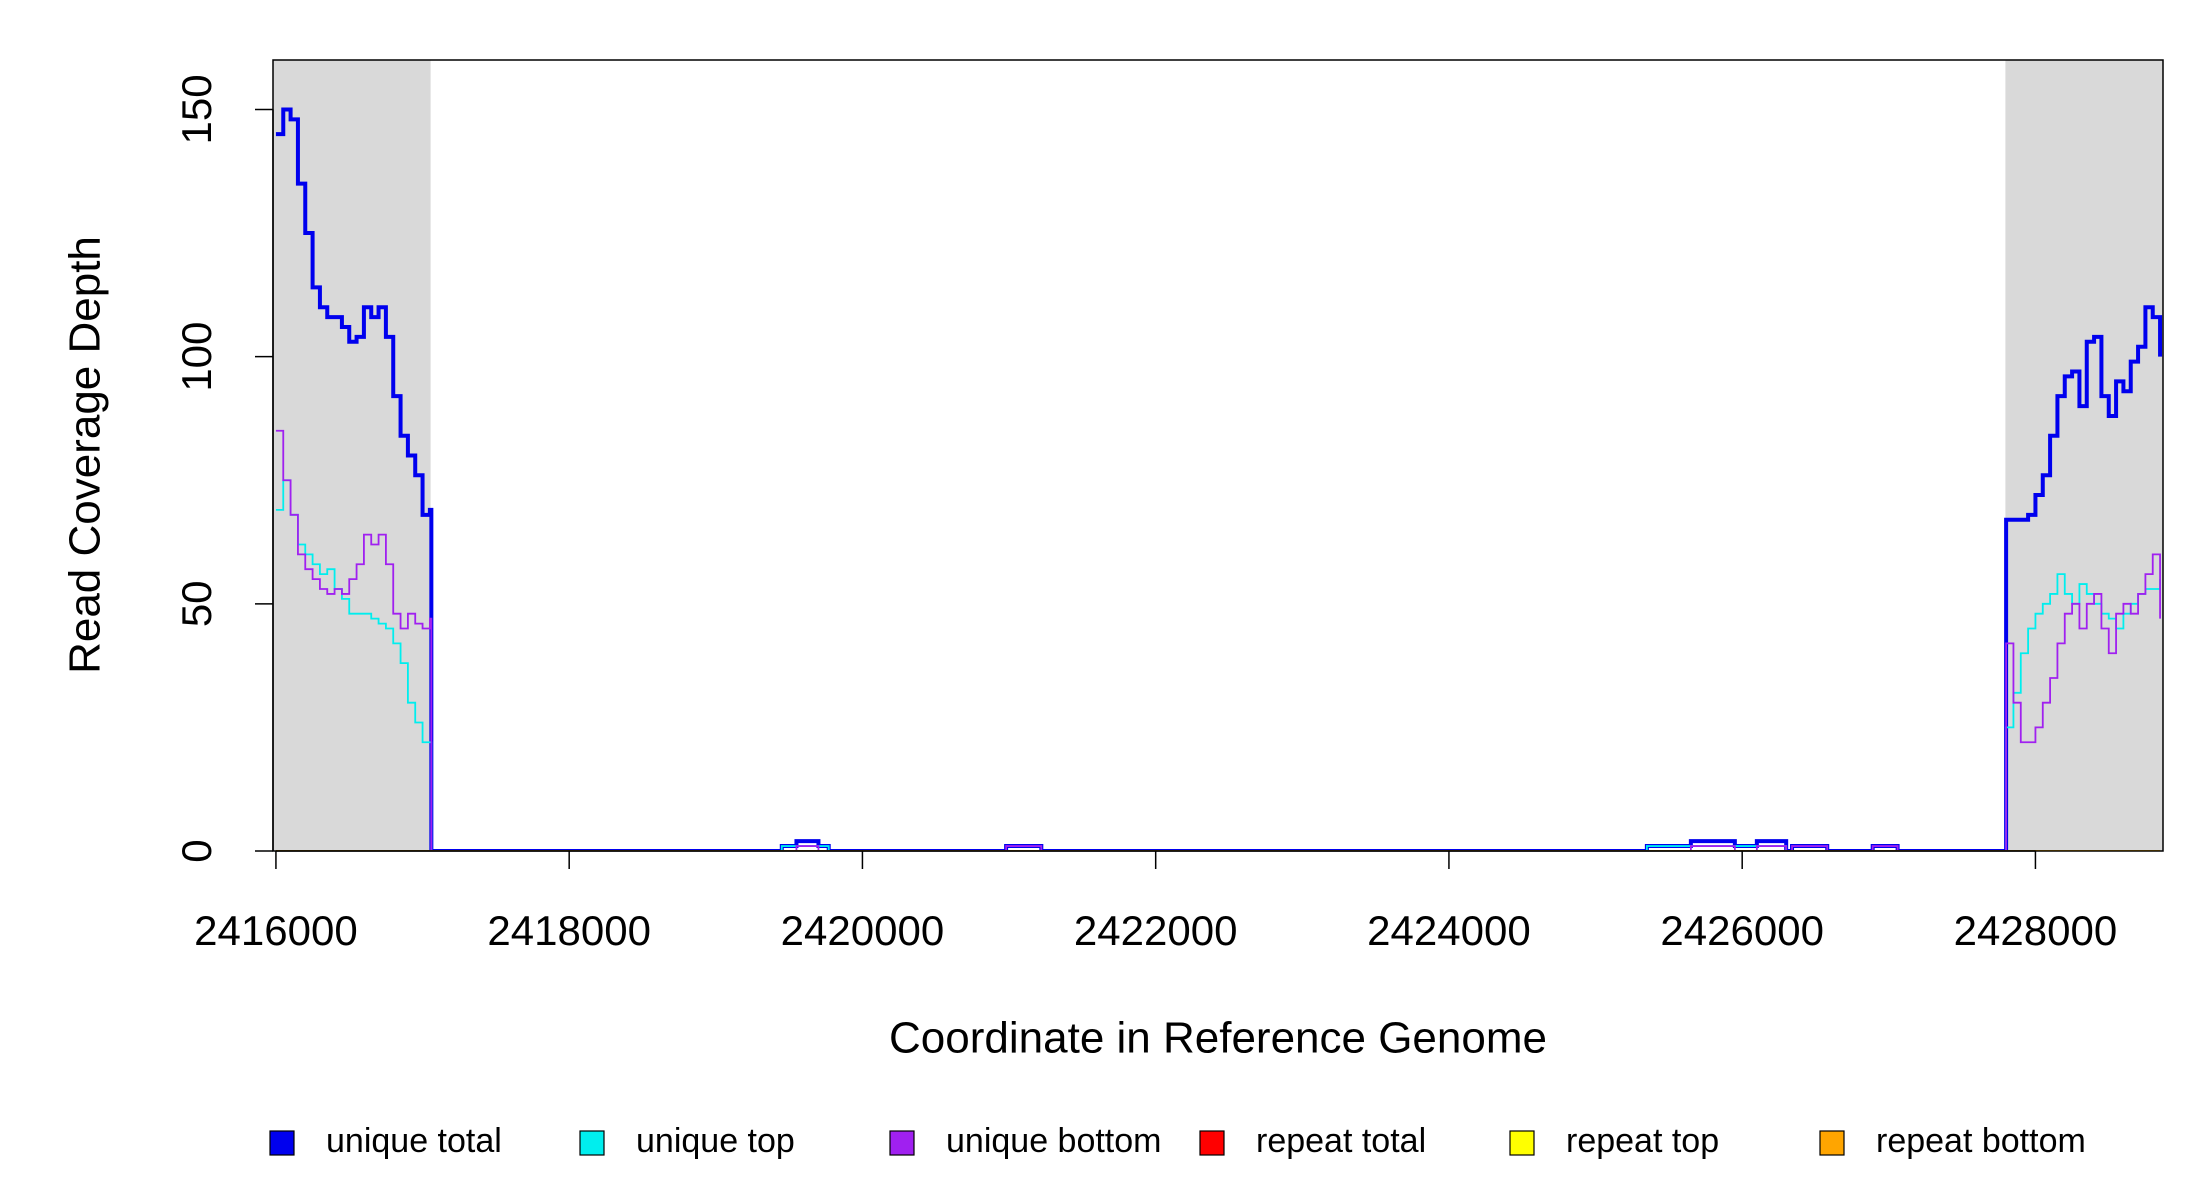  What do you see at coordinates (1341, 1141) in the screenshot?
I see `legend-label: repeat total` at bounding box center [1341, 1141].